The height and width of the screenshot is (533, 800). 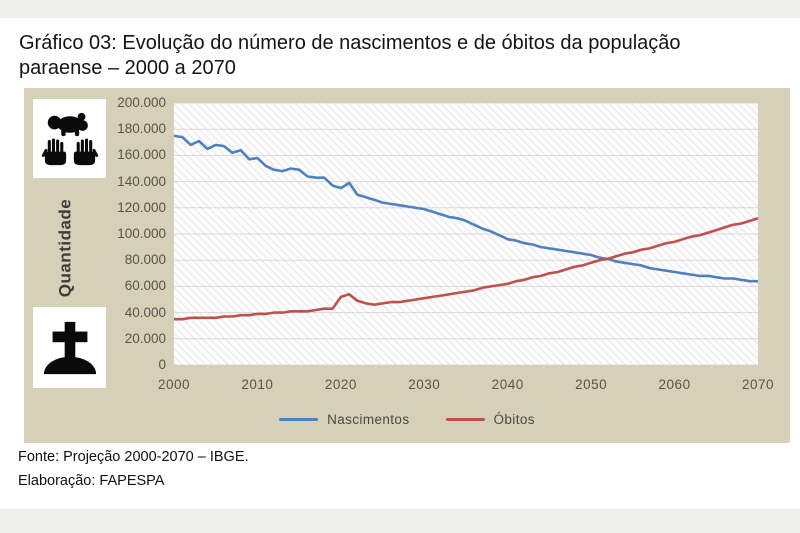 I want to click on legend-swatch-obitos, so click(x=465, y=419).